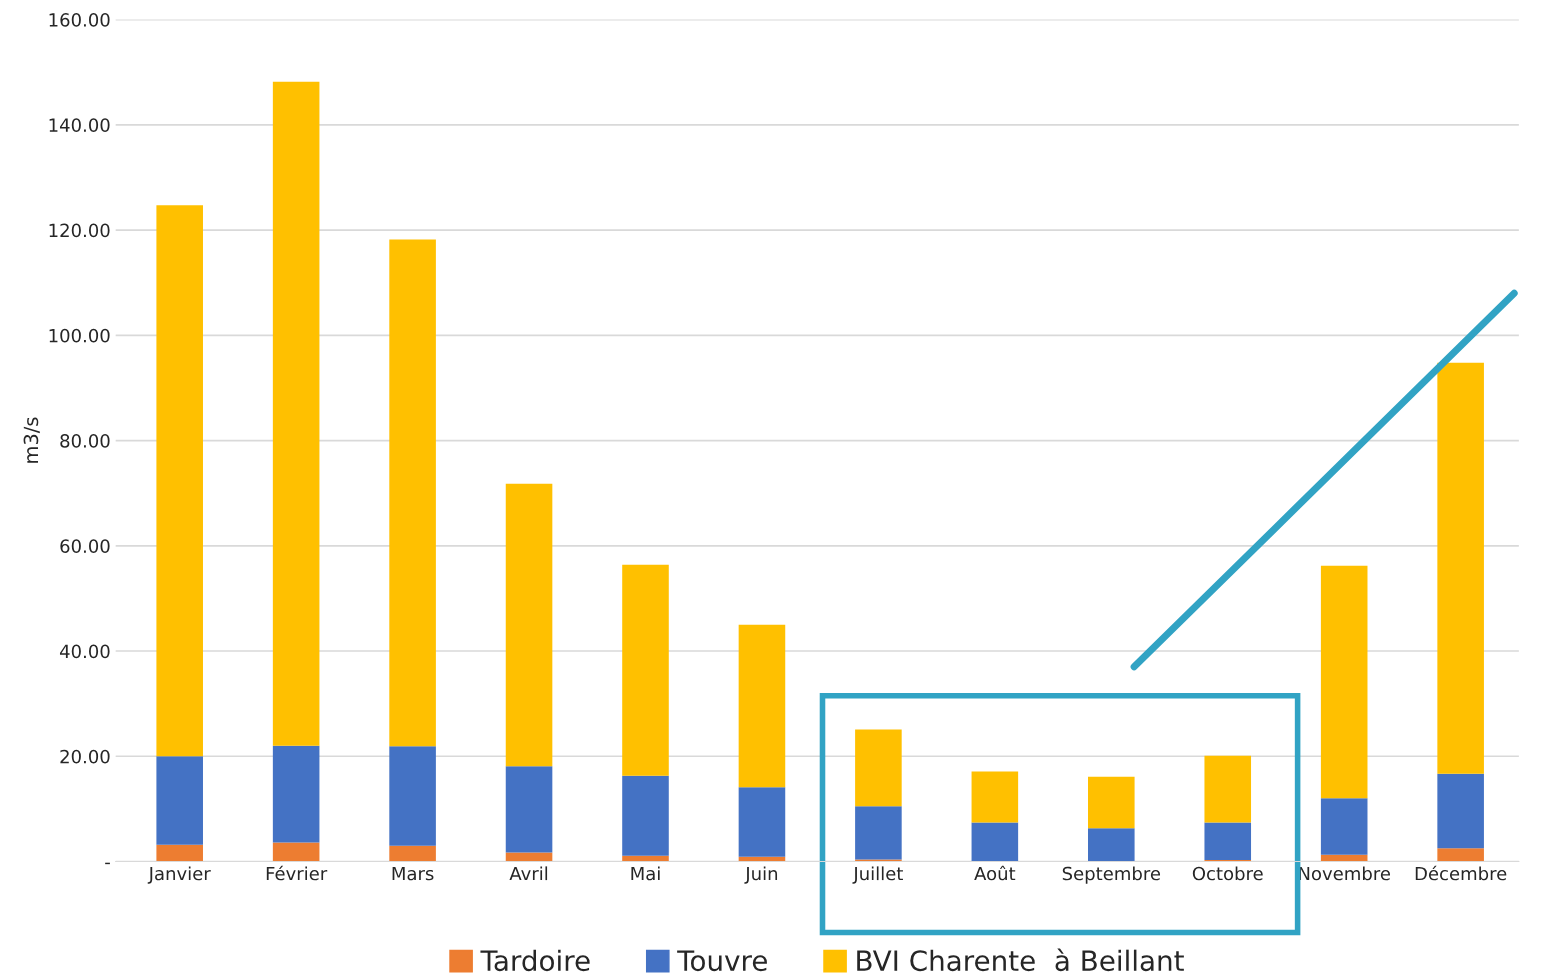 The image size is (1542, 979). What do you see at coordinates (31, 440) in the screenshot?
I see `y-axis-title: m3/s` at bounding box center [31, 440].